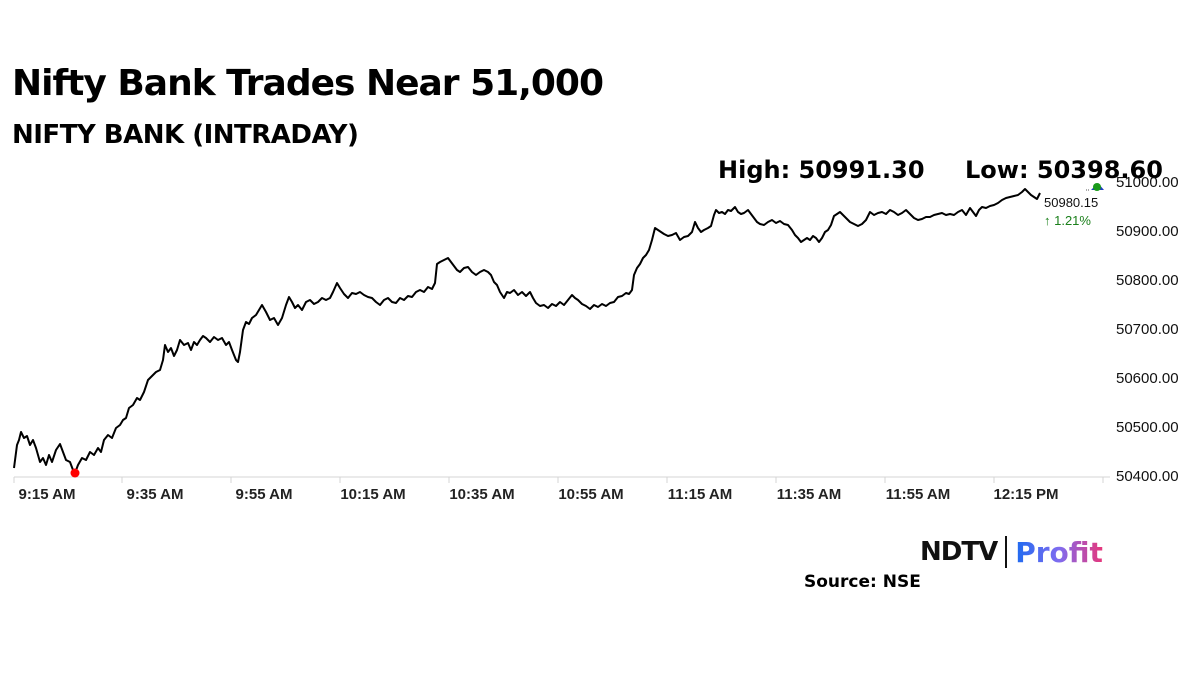  What do you see at coordinates (821, 170) in the screenshot?
I see `high-label: High: 50991.30` at bounding box center [821, 170].